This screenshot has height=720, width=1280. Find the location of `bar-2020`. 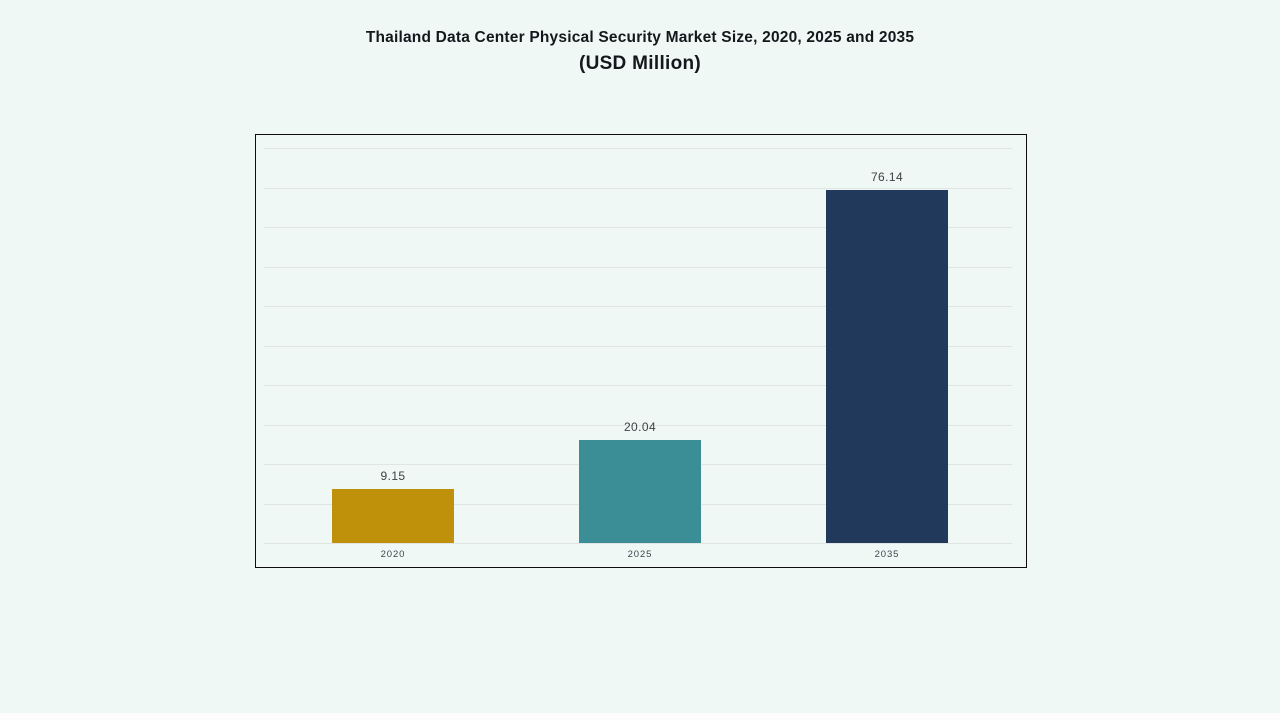

bar-2020 is located at coordinates (393, 516).